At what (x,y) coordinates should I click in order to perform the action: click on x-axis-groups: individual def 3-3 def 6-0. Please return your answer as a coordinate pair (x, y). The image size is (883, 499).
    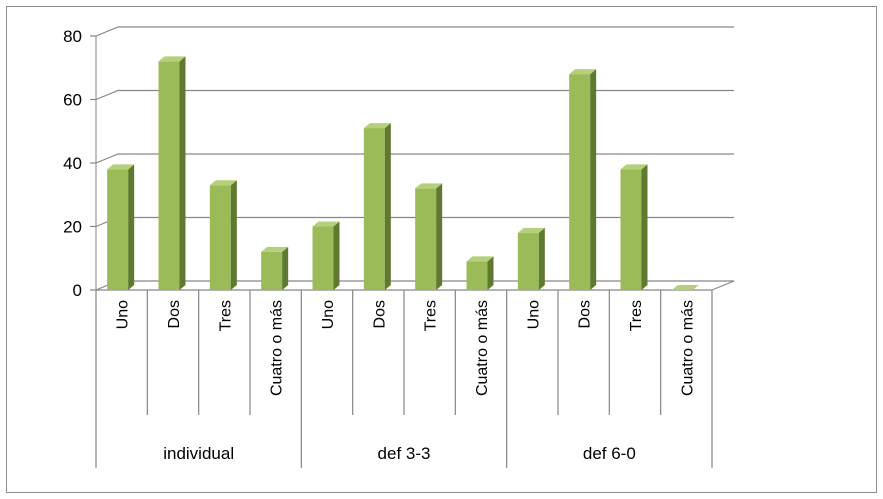
    Looking at the image, I should click on (399, 453).